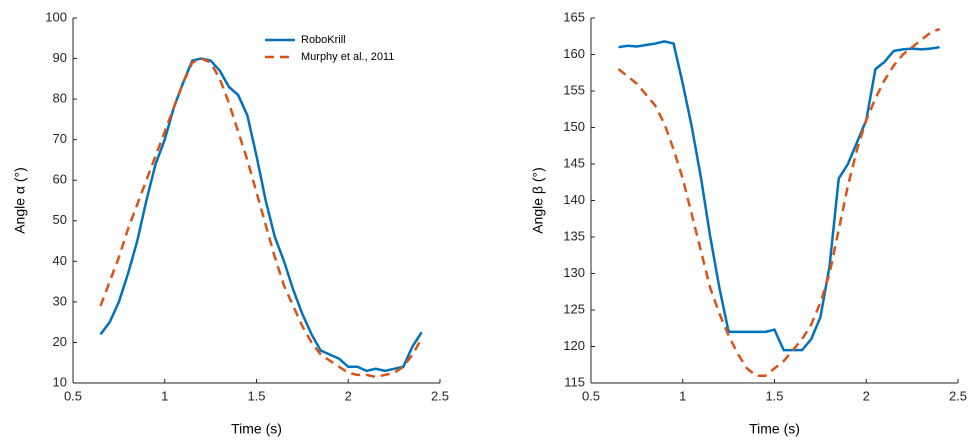 The width and height of the screenshot is (978, 444). Describe the element at coordinates (60, 300) in the screenshot. I see `y-tick-label: 30` at that location.